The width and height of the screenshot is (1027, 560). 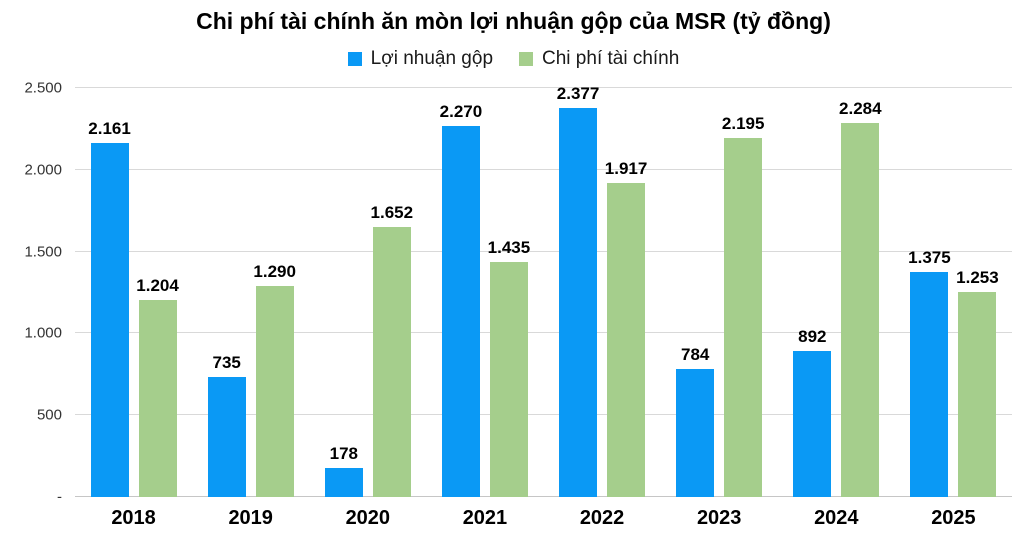 I want to click on legend-item-chi-phi-tai-chinh: Chi phí tài chính, so click(x=599, y=59).